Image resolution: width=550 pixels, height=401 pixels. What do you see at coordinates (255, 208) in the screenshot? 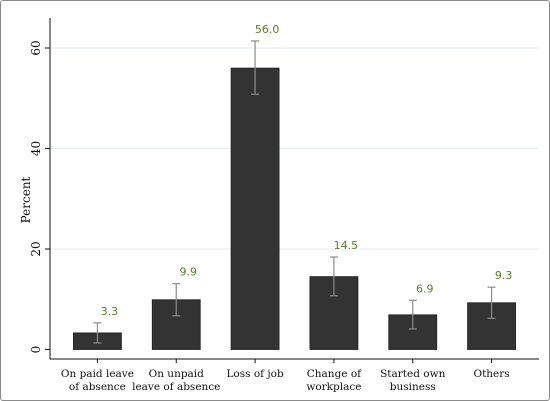
I see `bar` at bounding box center [255, 208].